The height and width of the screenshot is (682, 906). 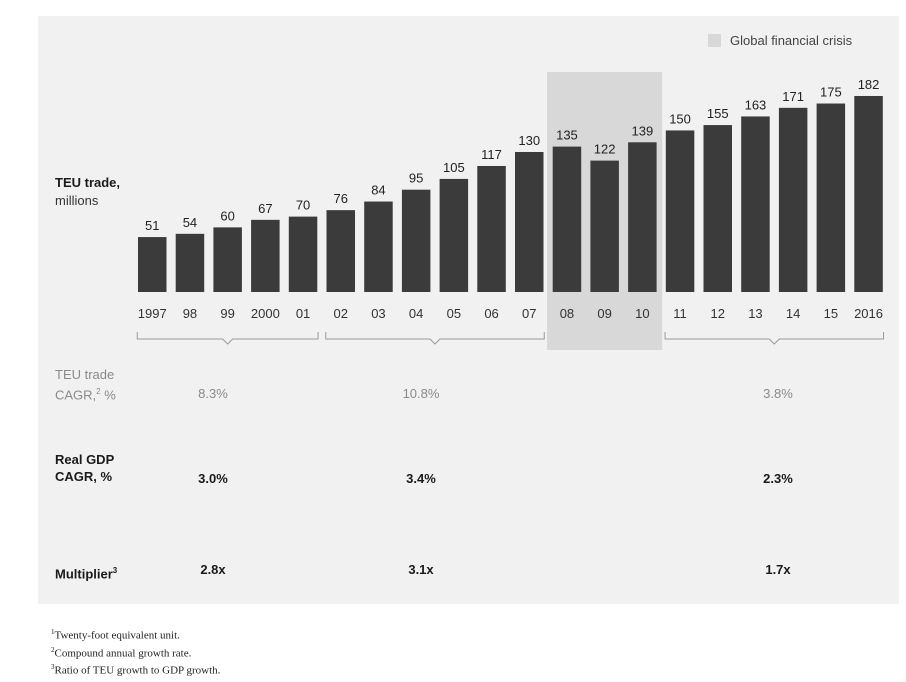 What do you see at coordinates (213, 478) in the screenshot?
I see `gdp-cagr-value-1: 3.0%` at bounding box center [213, 478].